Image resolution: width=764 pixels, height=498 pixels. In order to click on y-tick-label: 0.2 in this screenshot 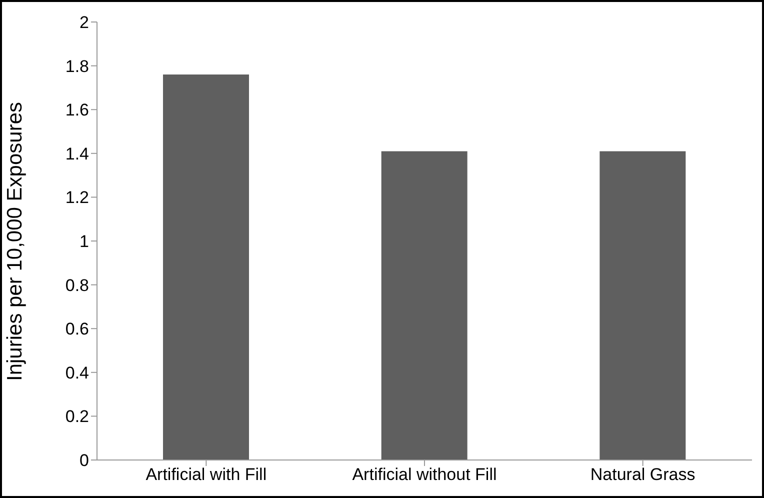, I will do `click(77, 416)`.